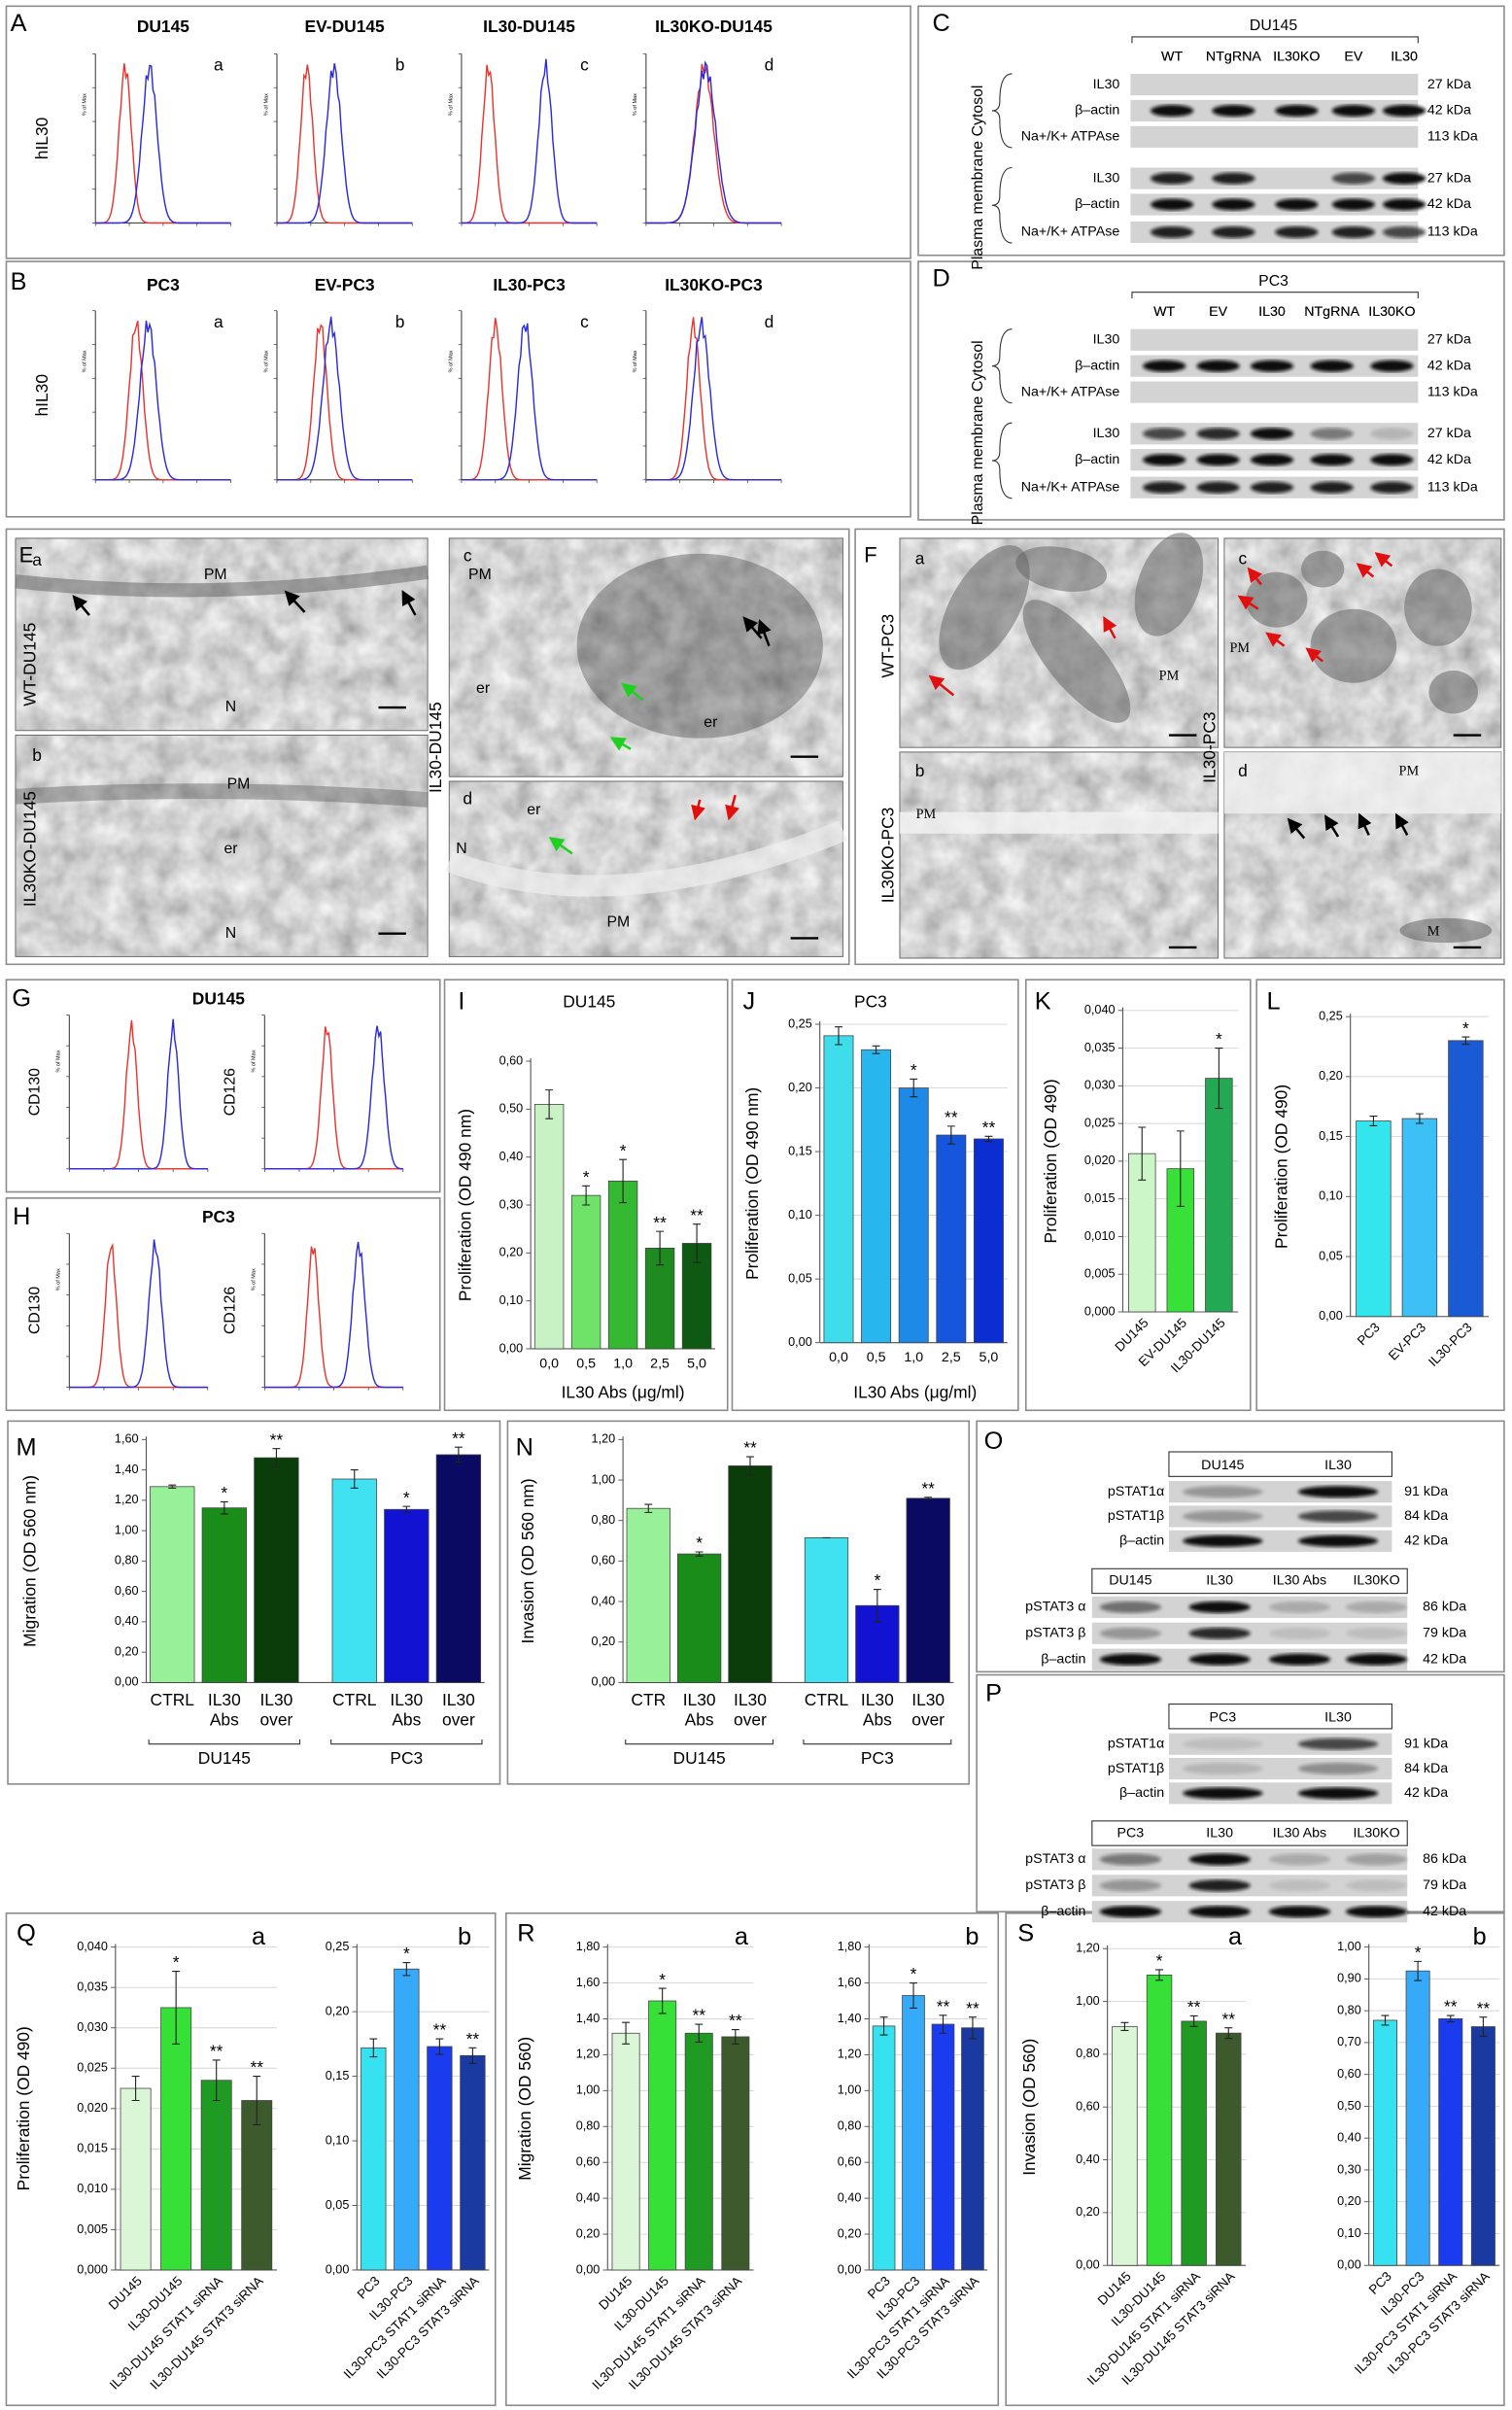 The image size is (1512, 2410). What do you see at coordinates (1100, 1311) in the screenshot?
I see `y-tick-label: 0,000` at bounding box center [1100, 1311].